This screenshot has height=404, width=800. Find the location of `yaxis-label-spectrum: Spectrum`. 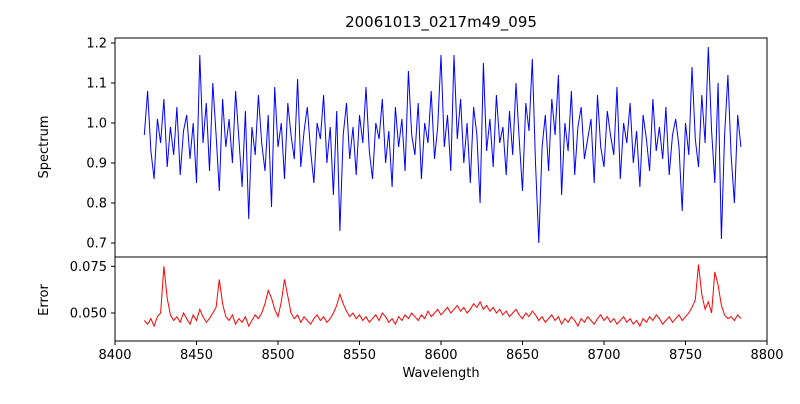

yaxis-label-spectrum: Spectrum is located at coordinates (44, 147).